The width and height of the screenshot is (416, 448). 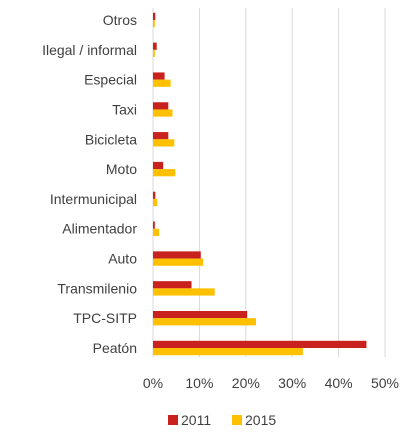 What do you see at coordinates (110, 80) in the screenshot?
I see `category-label: Especial` at bounding box center [110, 80].